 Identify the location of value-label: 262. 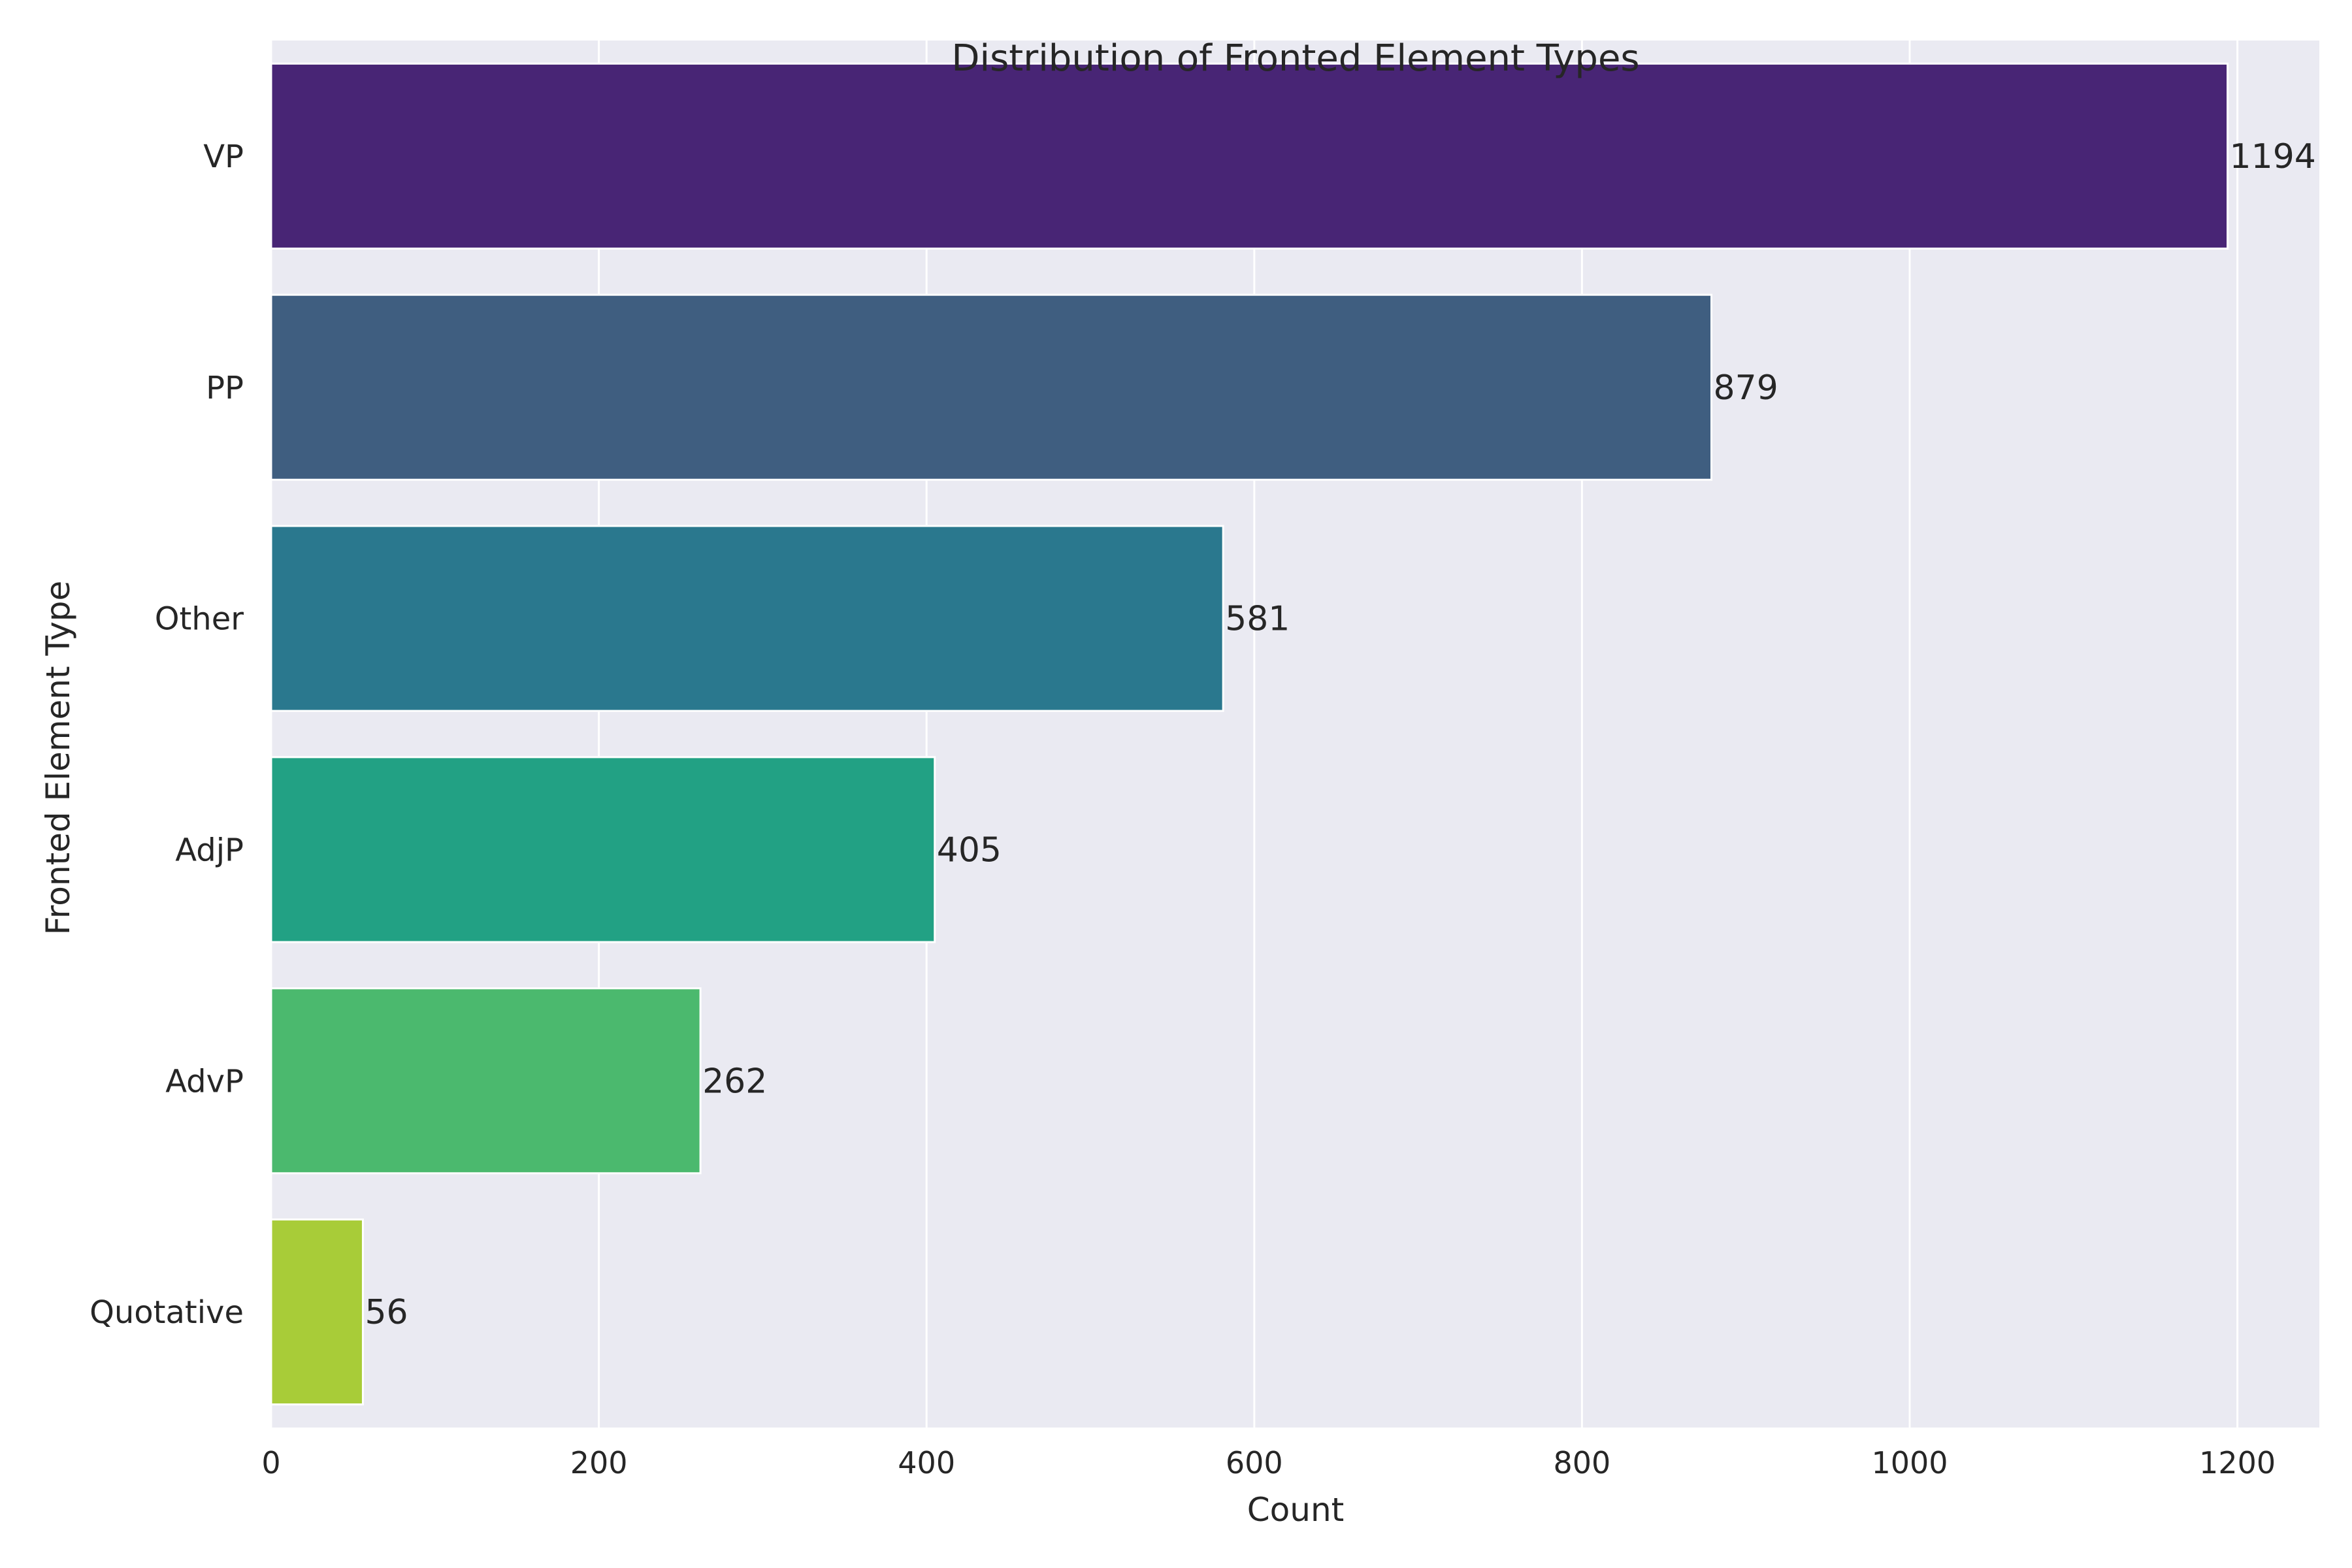
(734, 1081).